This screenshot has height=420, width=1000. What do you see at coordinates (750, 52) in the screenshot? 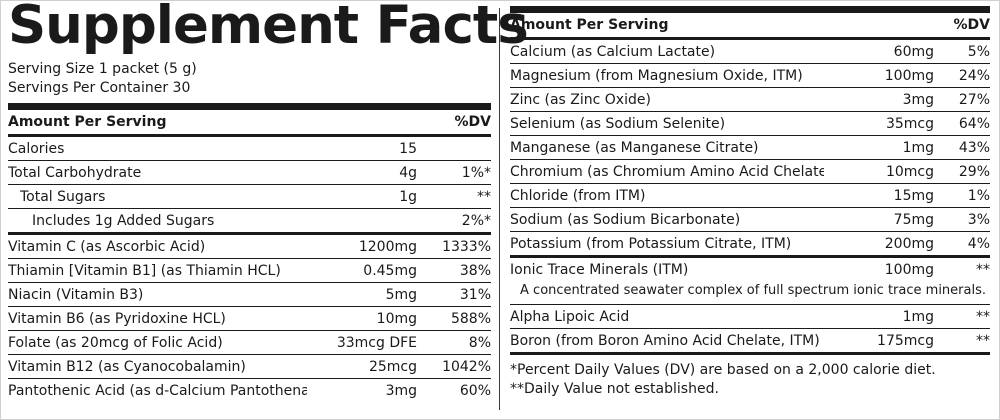
I see `nutrient-row-calcium: Calcium (as Calcium Lactate) 60mg 5%` at bounding box center [750, 52].